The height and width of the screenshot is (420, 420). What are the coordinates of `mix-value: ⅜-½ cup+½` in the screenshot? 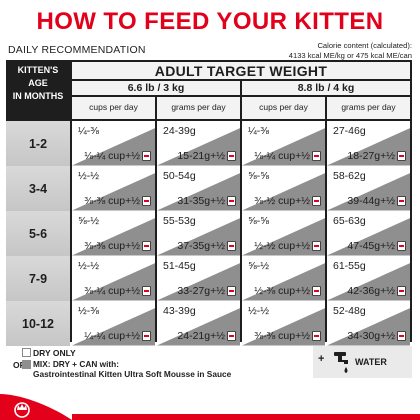 It's located at (287, 201).